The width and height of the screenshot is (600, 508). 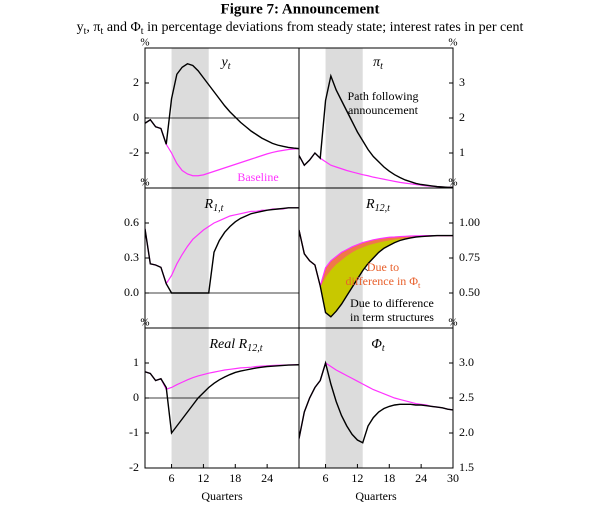 What do you see at coordinates (93, 27) in the screenshot?
I see `text-part: , π` at bounding box center [93, 27].